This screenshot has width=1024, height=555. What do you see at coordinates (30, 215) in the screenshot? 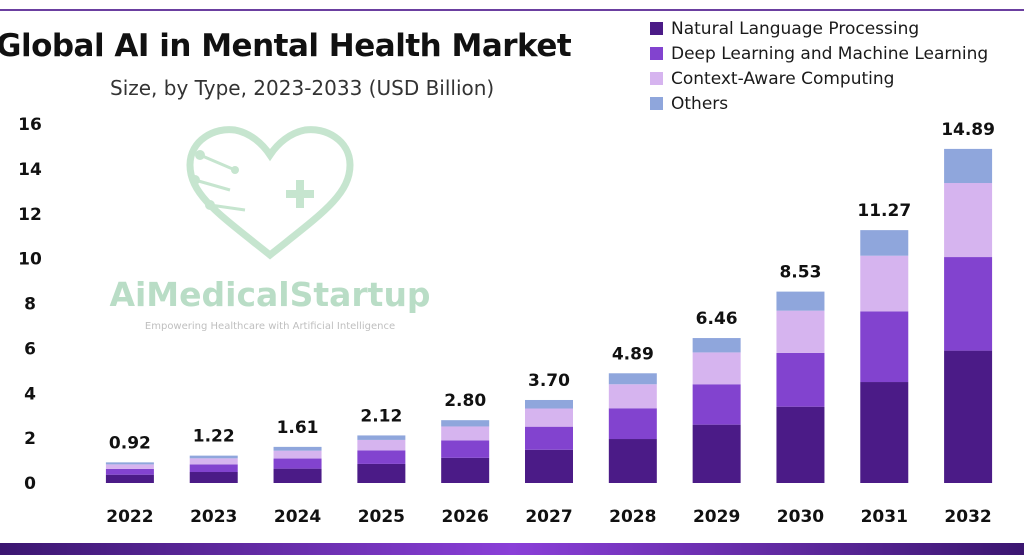
I see `y-tick-label: 12` at bounding box center [30, 215].